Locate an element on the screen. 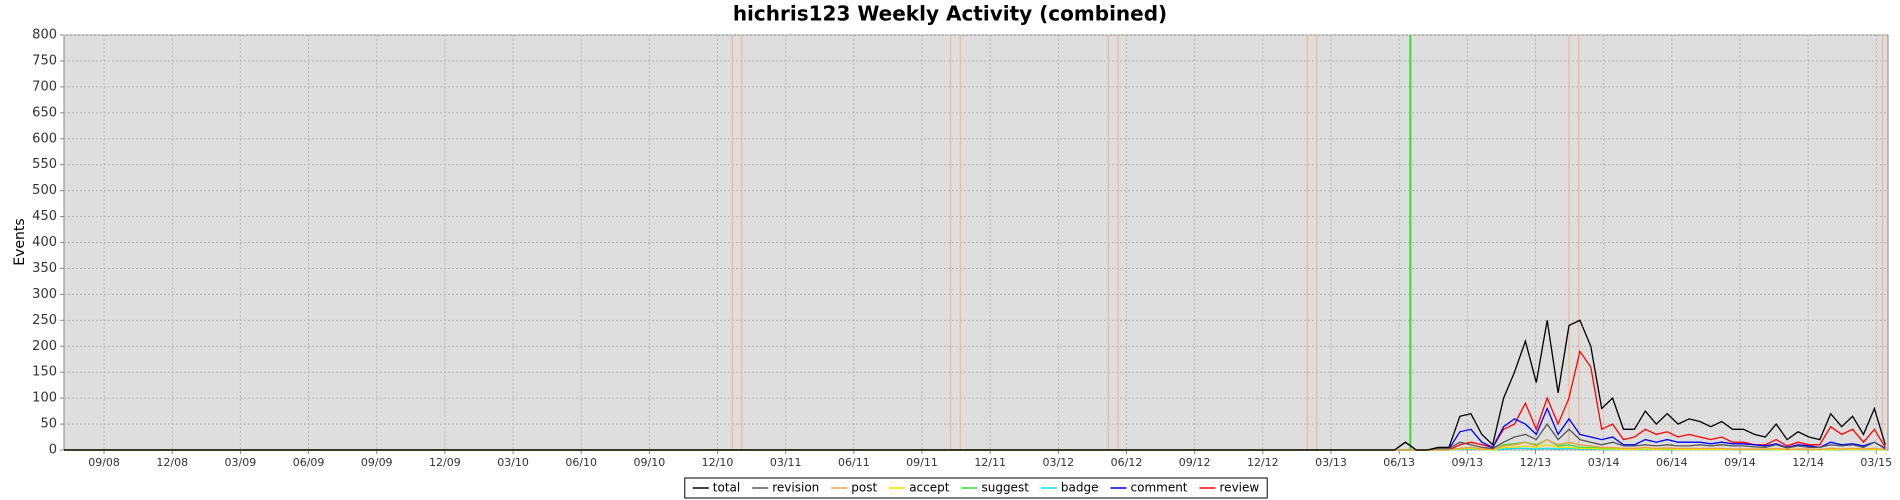 The image size is (1900, 500). legend-label: post is located at coordinates (864, 488).